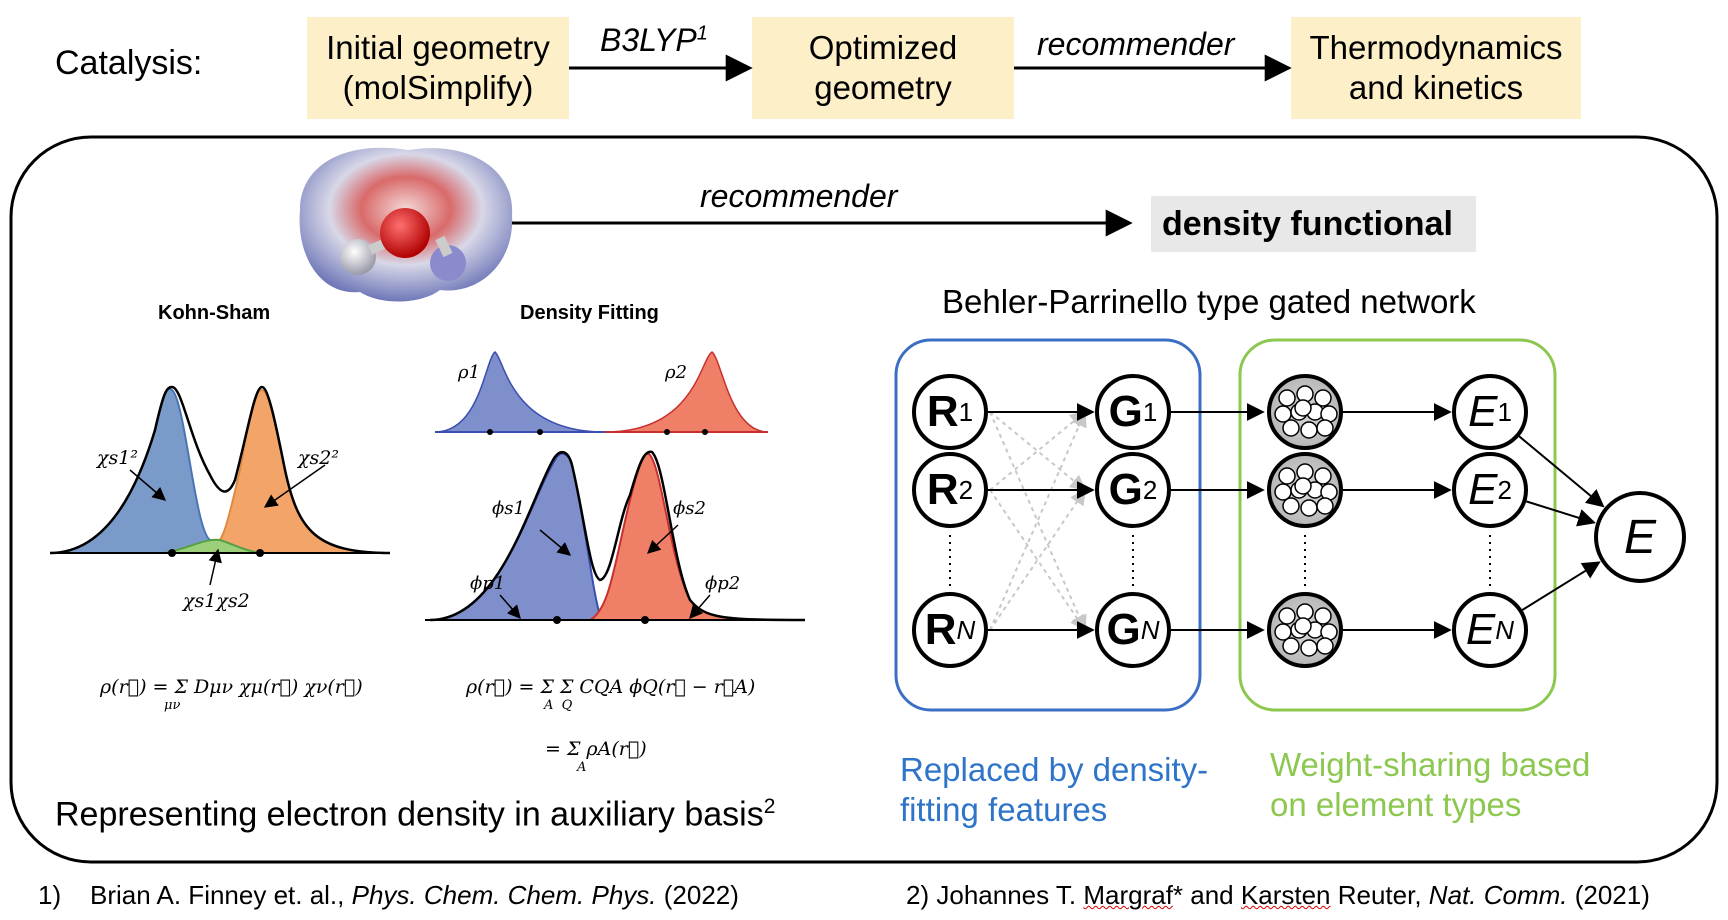  Describe the element at coordinates (1209, 301) in the screenshot. I see `network-title: Behler-Parrinello type gated network` at that location.